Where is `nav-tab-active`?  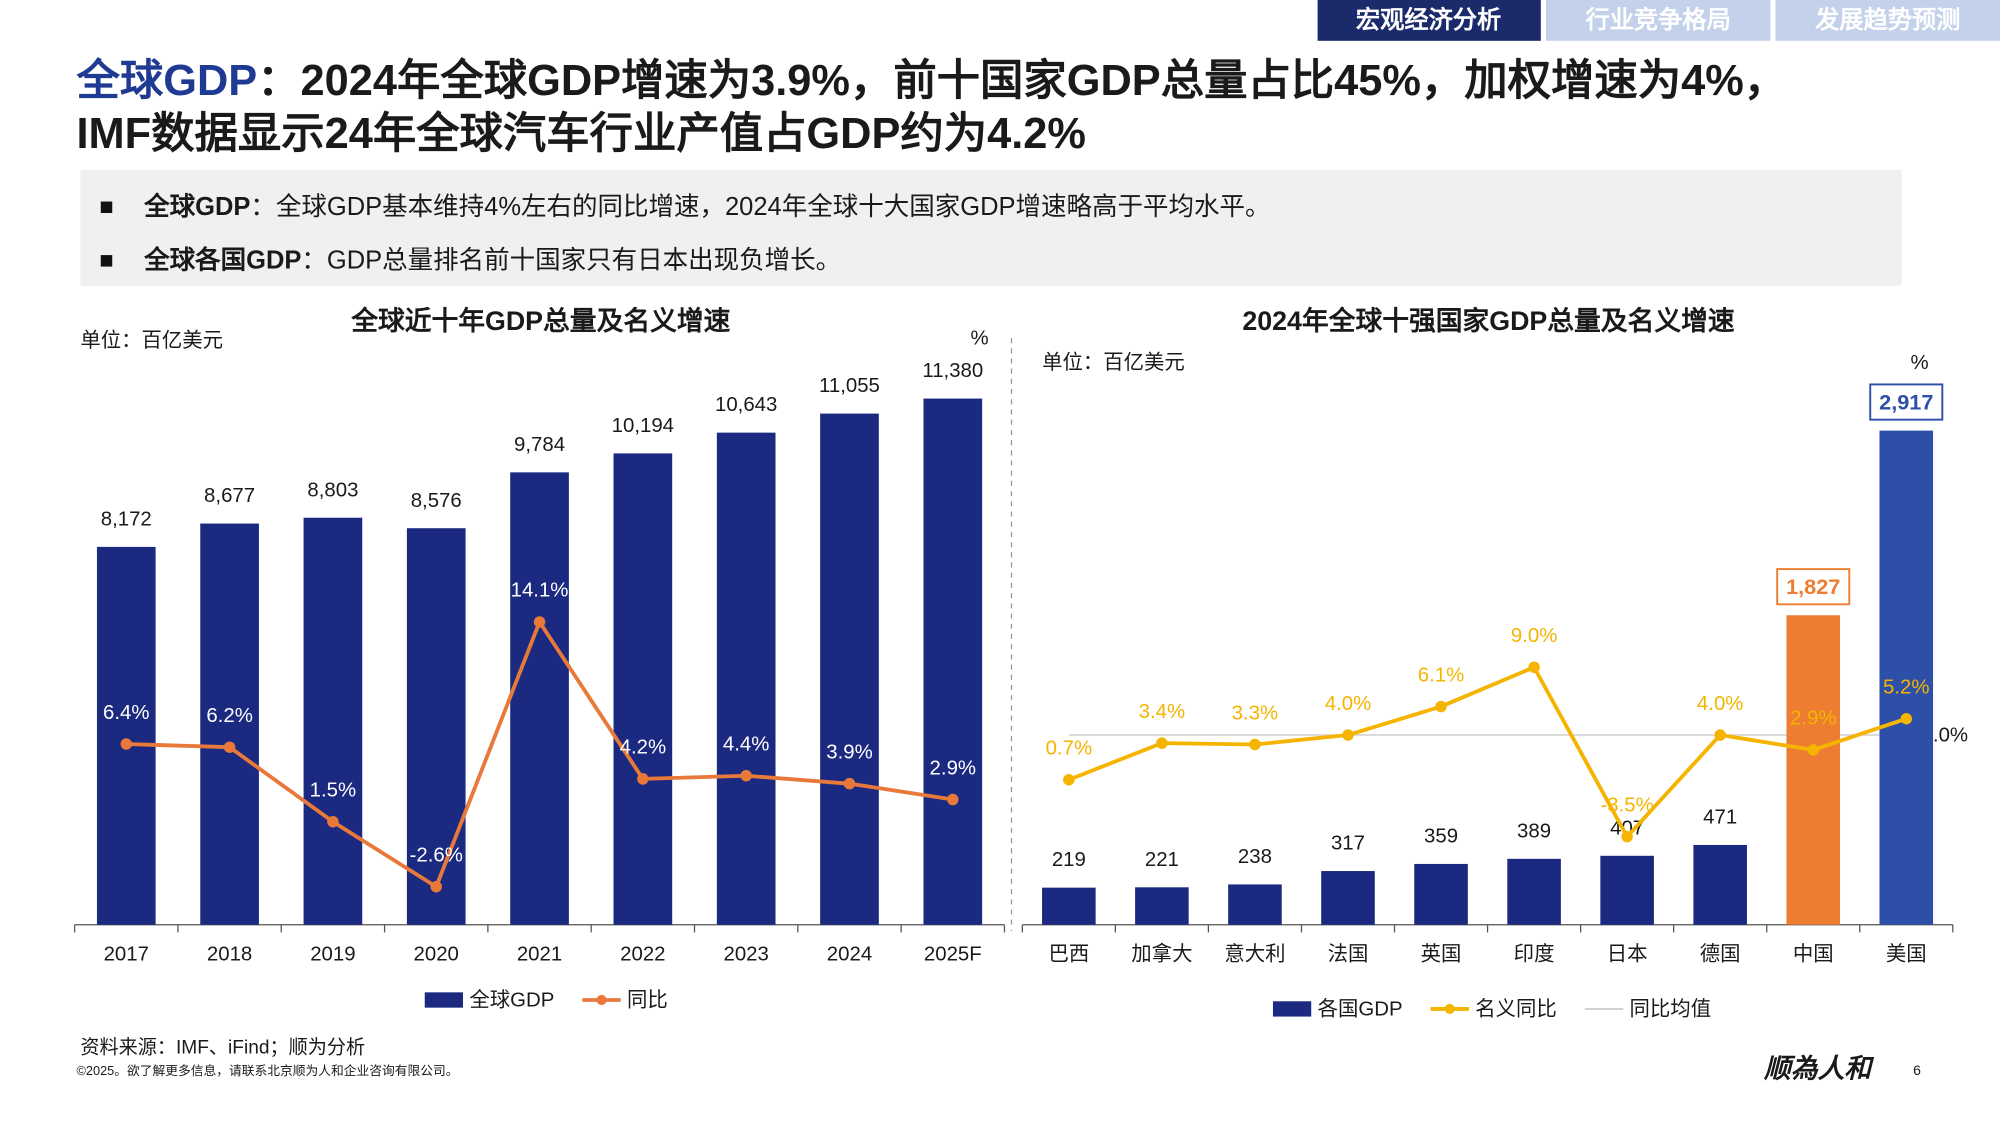
nav-tab-active is located at coordinates (1429, 20).